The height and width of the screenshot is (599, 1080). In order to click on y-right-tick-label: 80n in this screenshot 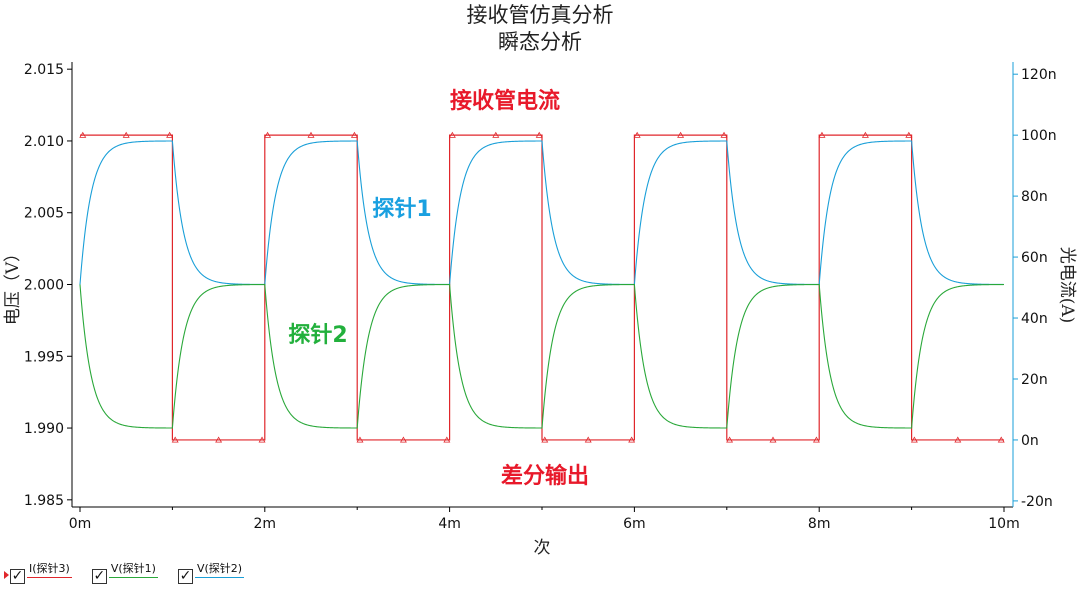, I will do `click(1034, 197)`.